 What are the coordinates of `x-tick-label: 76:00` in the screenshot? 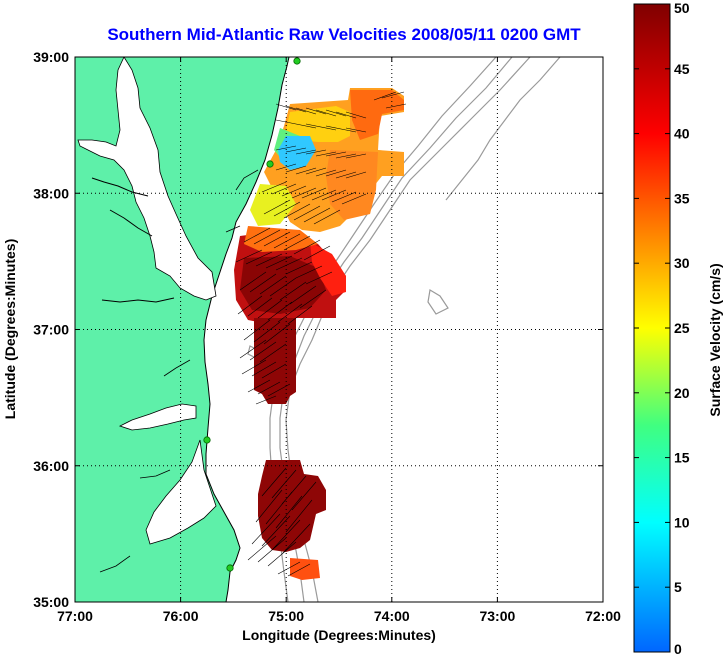 It's located at (181, 616).